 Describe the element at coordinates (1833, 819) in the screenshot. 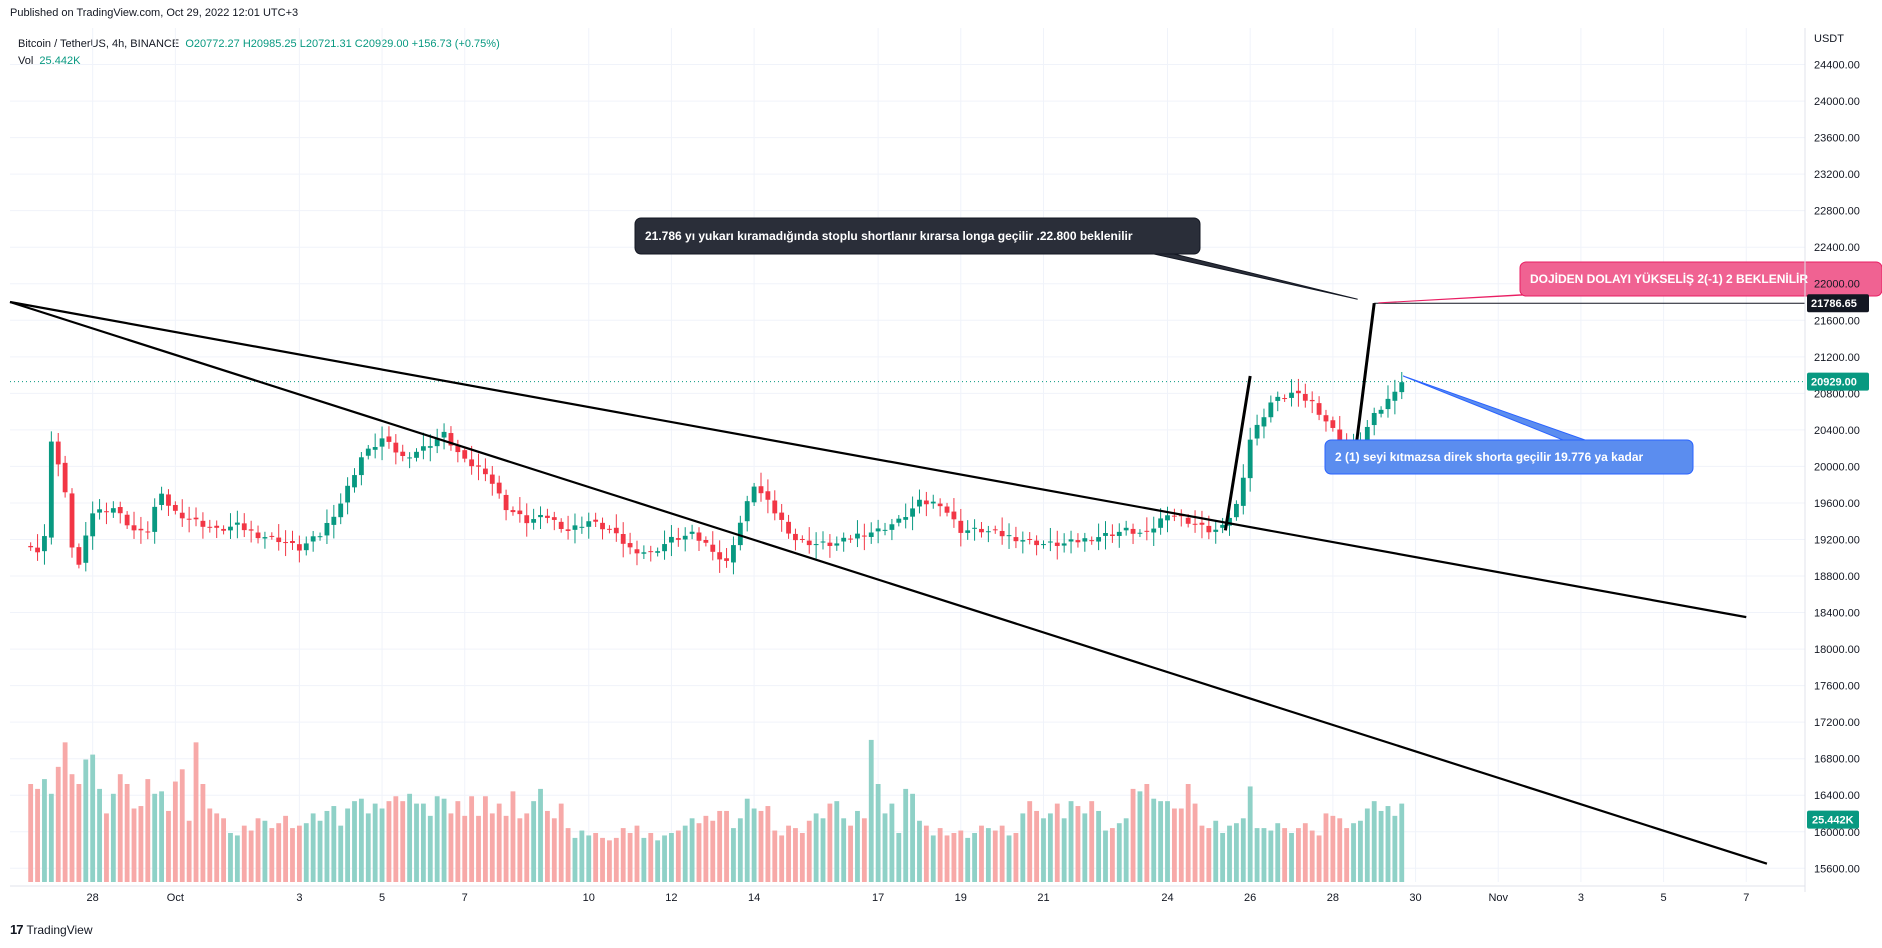

I see `volume-badge` at that location.